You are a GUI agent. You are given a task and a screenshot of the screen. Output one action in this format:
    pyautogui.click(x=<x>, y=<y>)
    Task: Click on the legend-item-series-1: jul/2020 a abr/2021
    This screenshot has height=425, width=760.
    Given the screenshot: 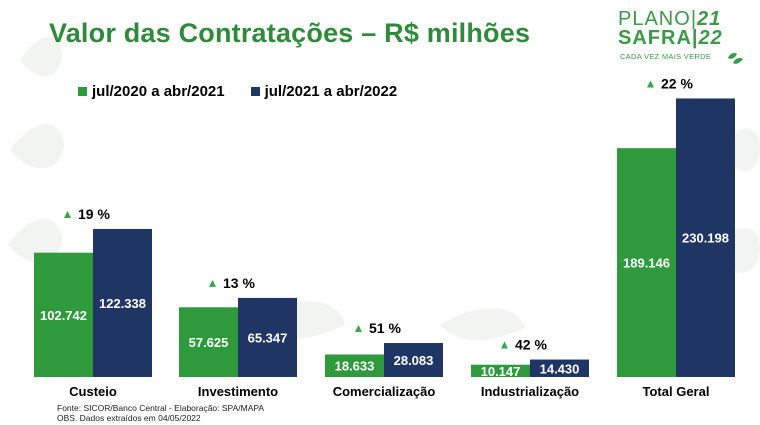 What is the action you would take?
    pyautogui.click(x=151, y=91)
    